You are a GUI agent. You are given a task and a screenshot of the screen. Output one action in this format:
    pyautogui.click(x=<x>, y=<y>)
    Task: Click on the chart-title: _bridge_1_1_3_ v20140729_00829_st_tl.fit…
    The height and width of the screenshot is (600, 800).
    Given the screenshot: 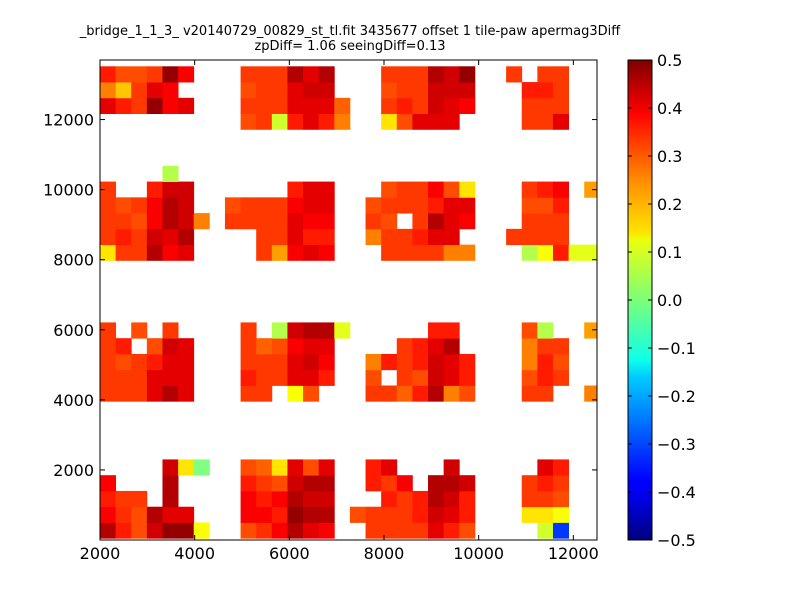 What is the action you would take?
    pyautogui.click(x=350, y=39)
    